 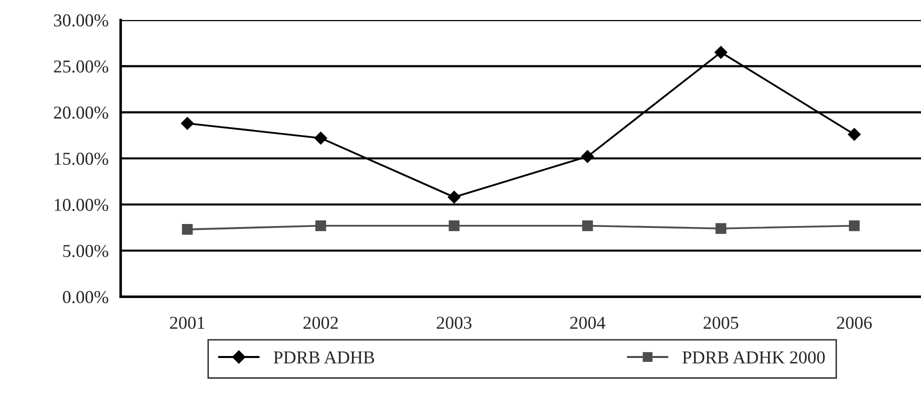 What do you see at coordinates (81, 20) in the screenshot?
I see `y-tick-label: 30.00%` at bounding box center [81, 20].